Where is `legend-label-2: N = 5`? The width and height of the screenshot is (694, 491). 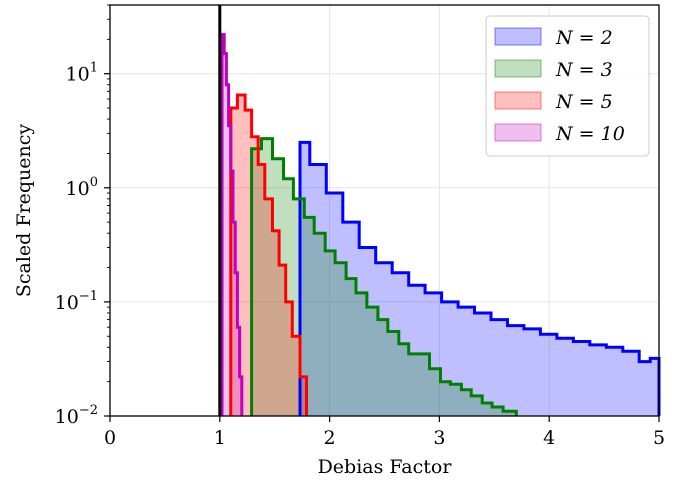
legend-label-2: N = 5 is located at coordinates (584, 102).